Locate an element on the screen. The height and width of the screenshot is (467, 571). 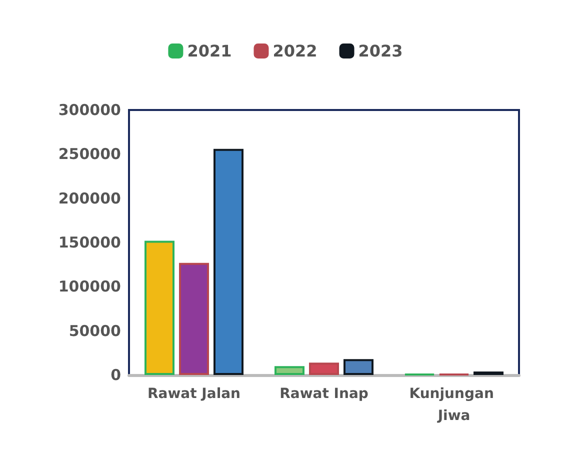
y-tick-label: 150000 is located at coordinates (89, 243).